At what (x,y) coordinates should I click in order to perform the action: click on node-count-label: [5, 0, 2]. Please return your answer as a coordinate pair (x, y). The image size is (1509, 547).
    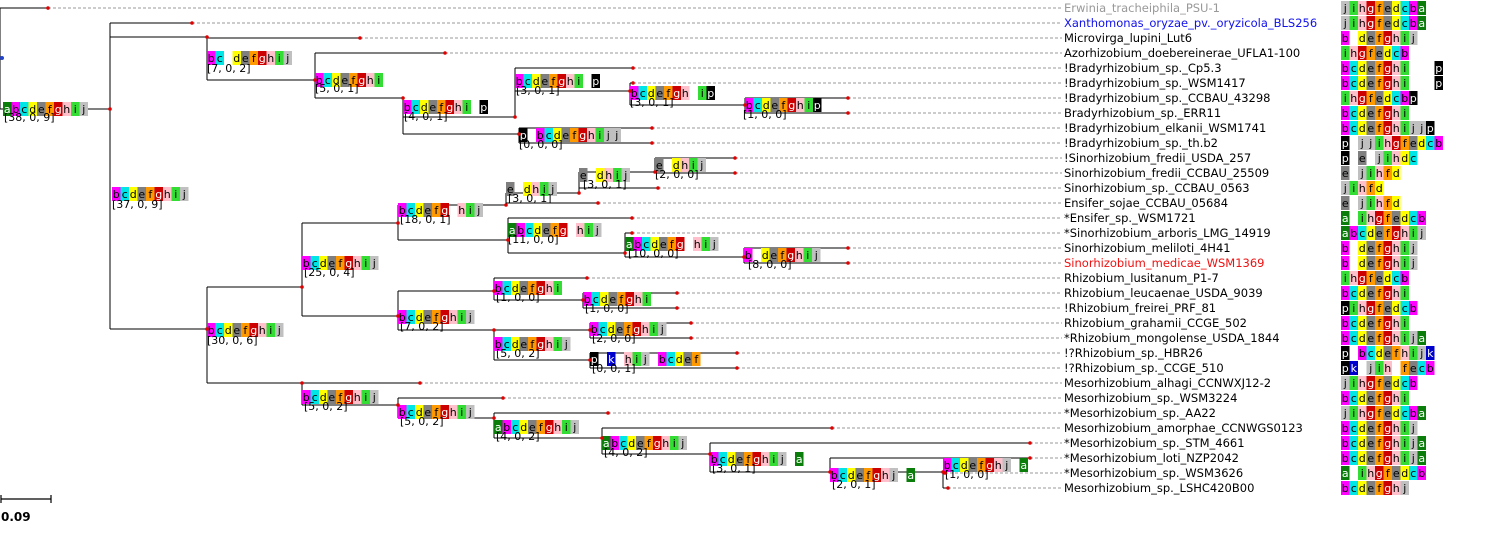
    Looking at the image, I should click on (518, 353).